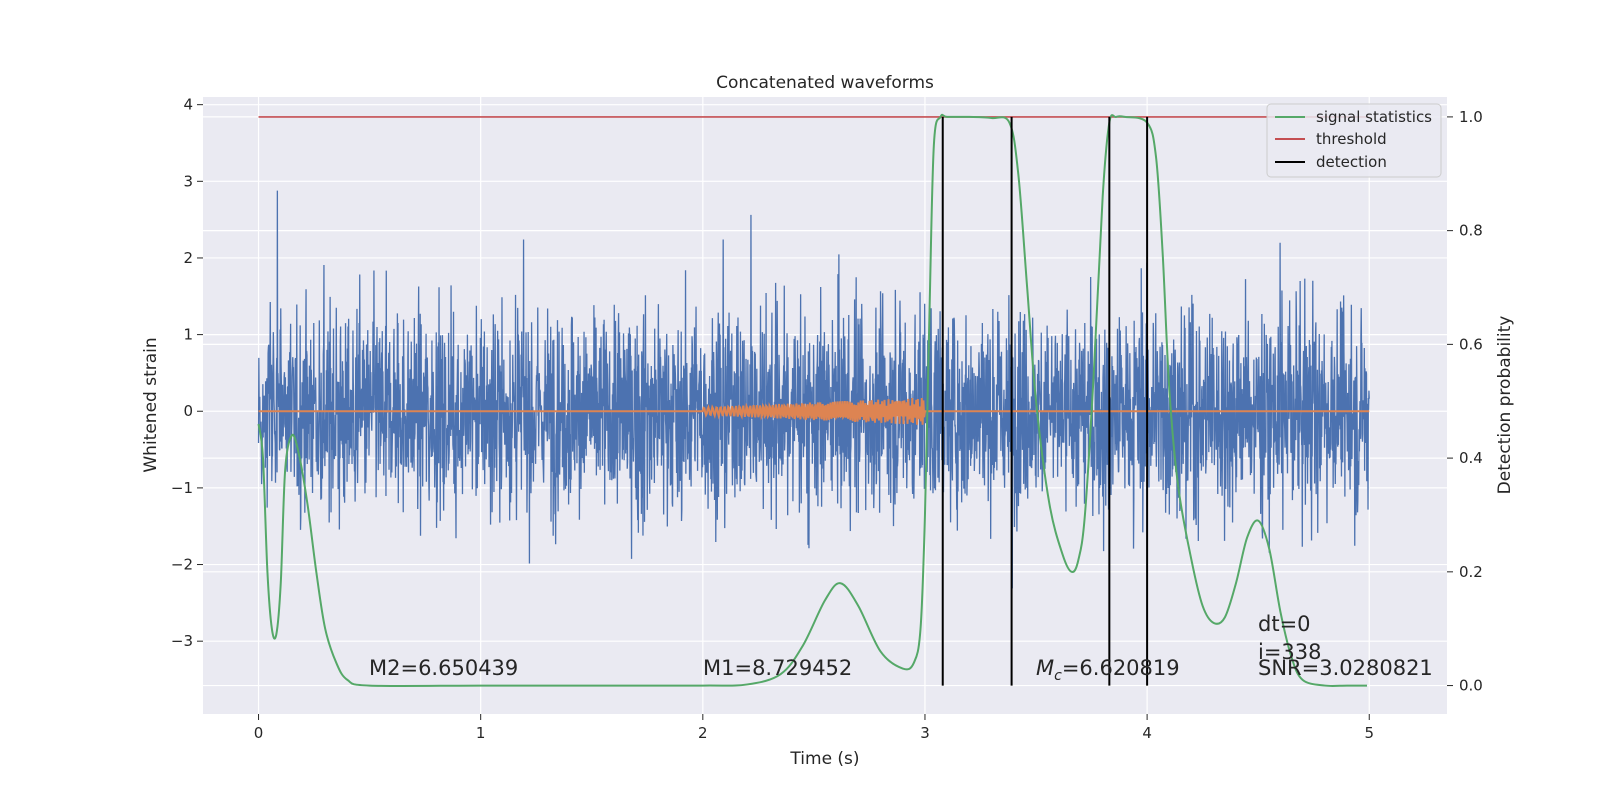 This screenshot has width=1600, height=800. I want to click on chart-title: Concatenated waveforms, so click(825, 83).